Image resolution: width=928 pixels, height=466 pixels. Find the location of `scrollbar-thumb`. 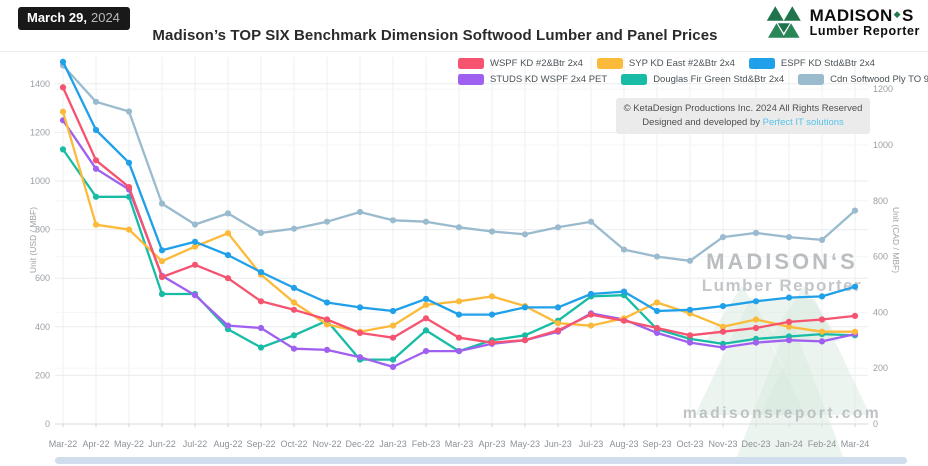

scrollbar-thumb is located at coordinates (481, 460).